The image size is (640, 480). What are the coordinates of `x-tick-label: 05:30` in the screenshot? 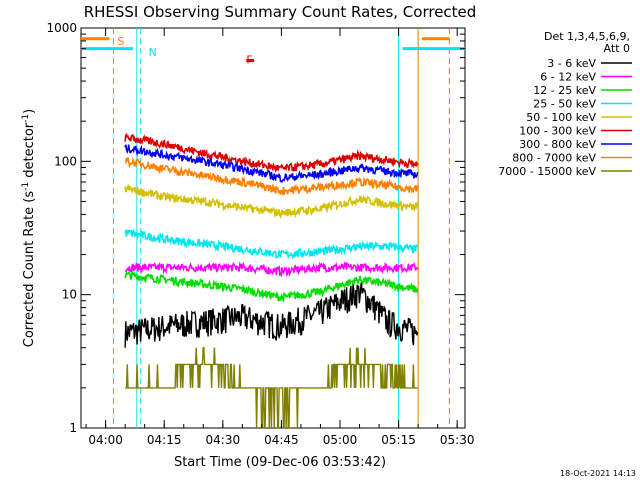 It's located at (457, 440).